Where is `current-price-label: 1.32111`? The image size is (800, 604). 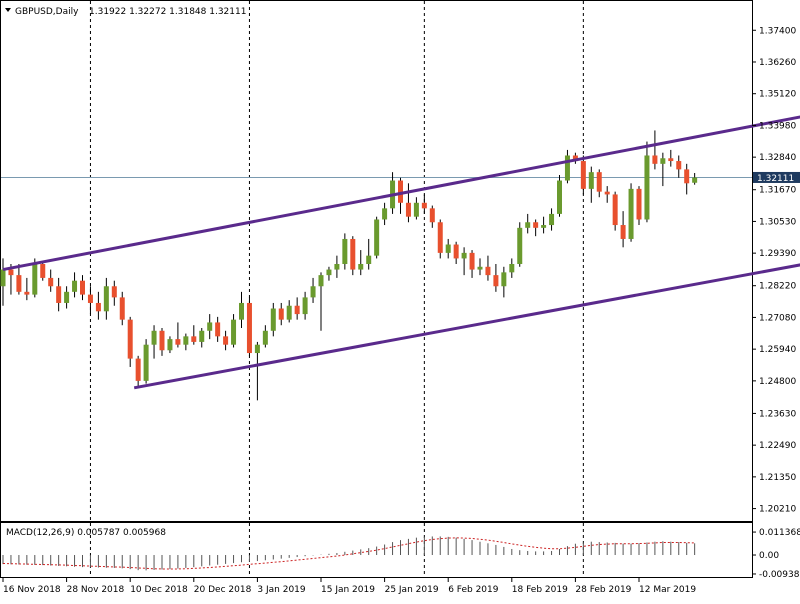 current-price-label: 1.32111 is located at coordinates (776, 177).